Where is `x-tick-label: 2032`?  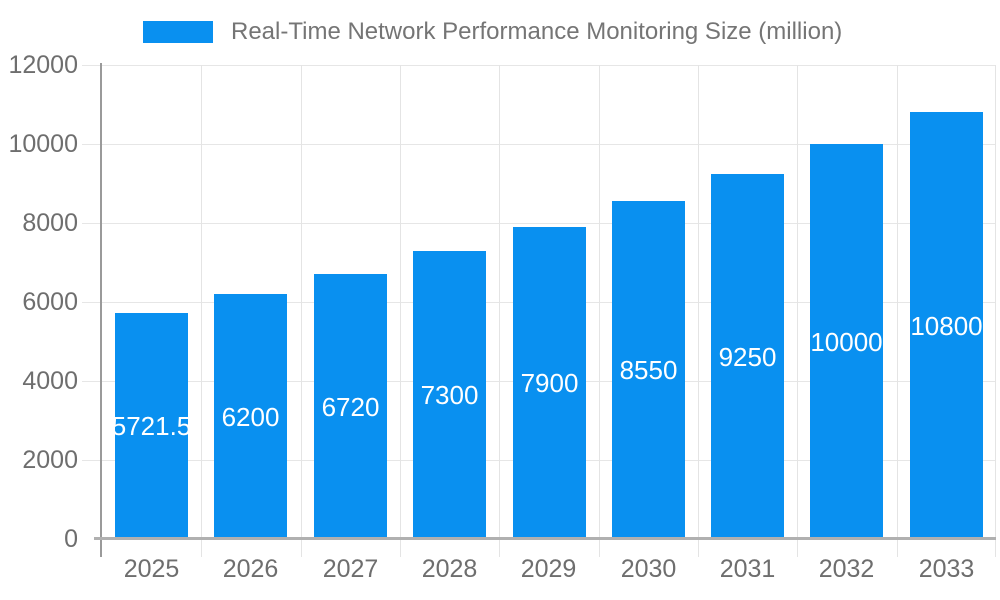
x-tick-label: 2032 is located at coordinates (846, 569).